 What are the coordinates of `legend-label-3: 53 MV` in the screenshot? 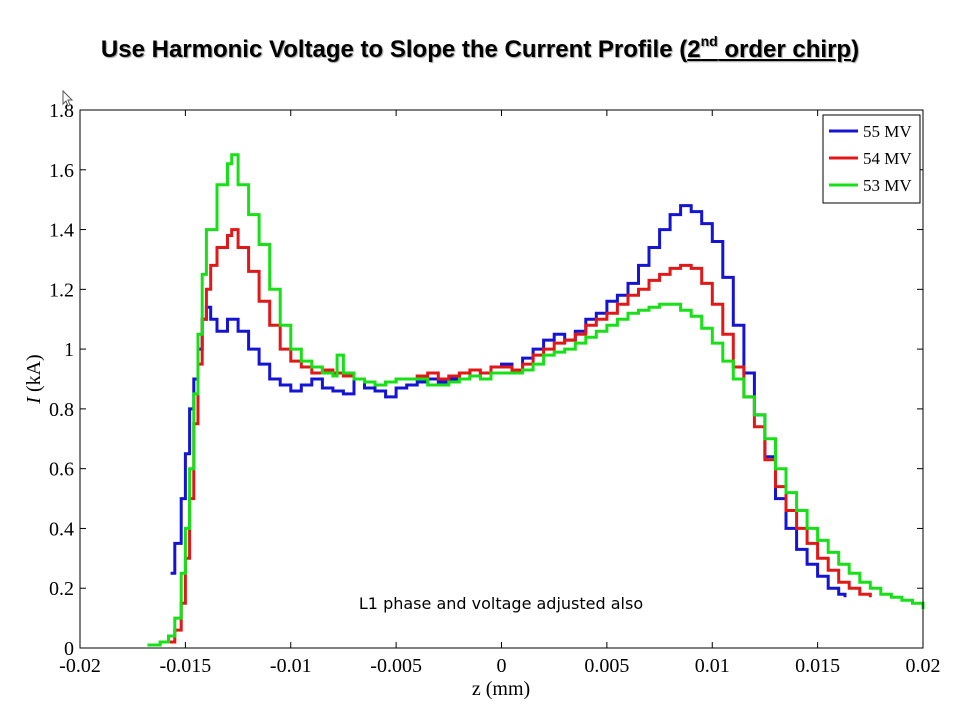 It's located at (887, 185).